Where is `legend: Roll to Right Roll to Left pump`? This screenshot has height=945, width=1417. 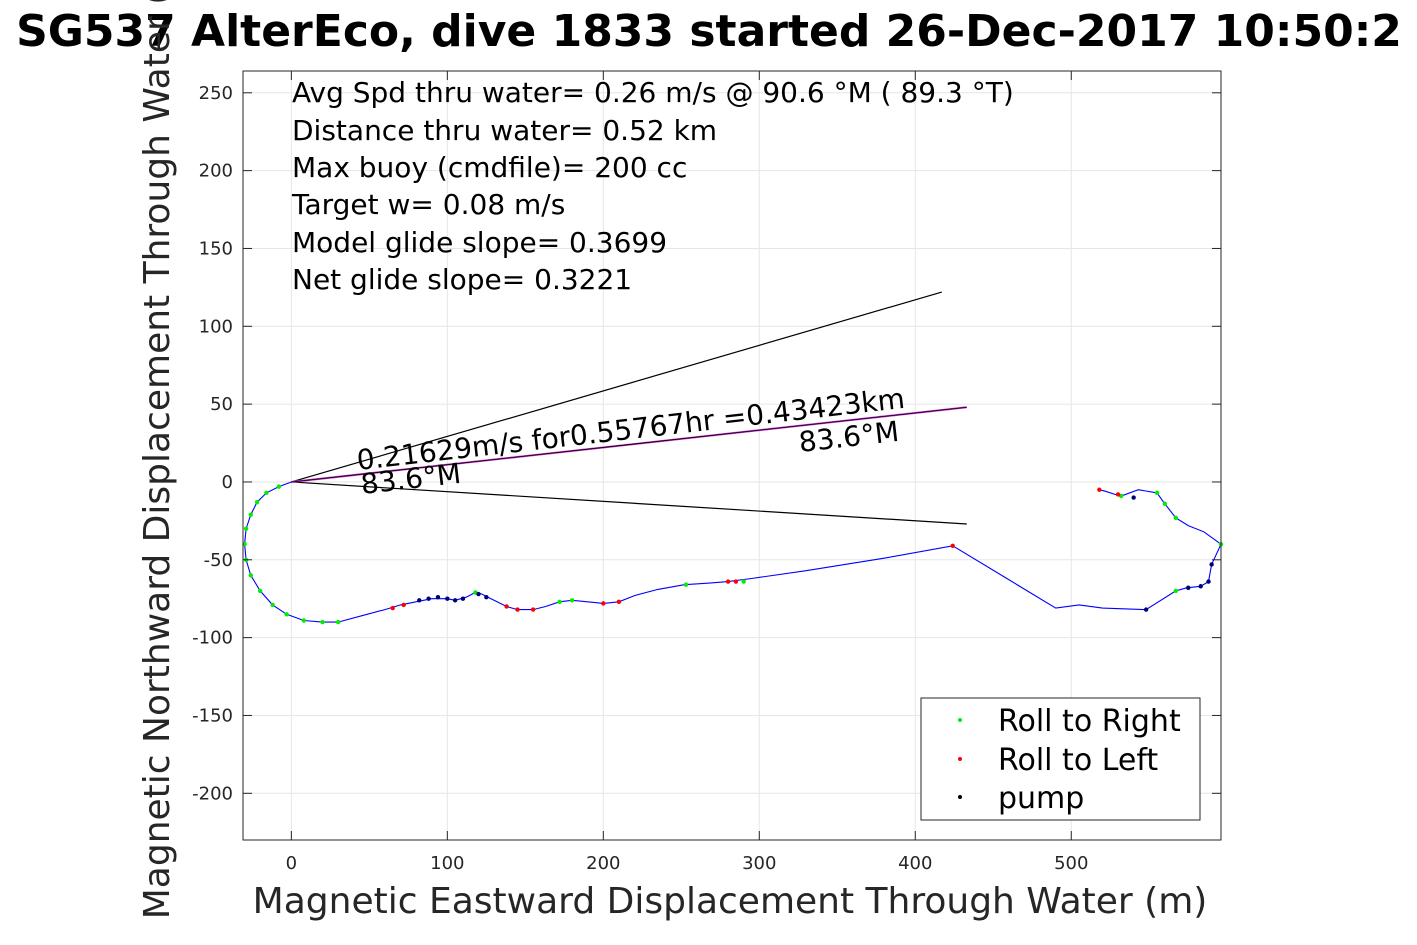
legend: Roll to Right Roll to Left pump is located at coordinates (1060, 759).